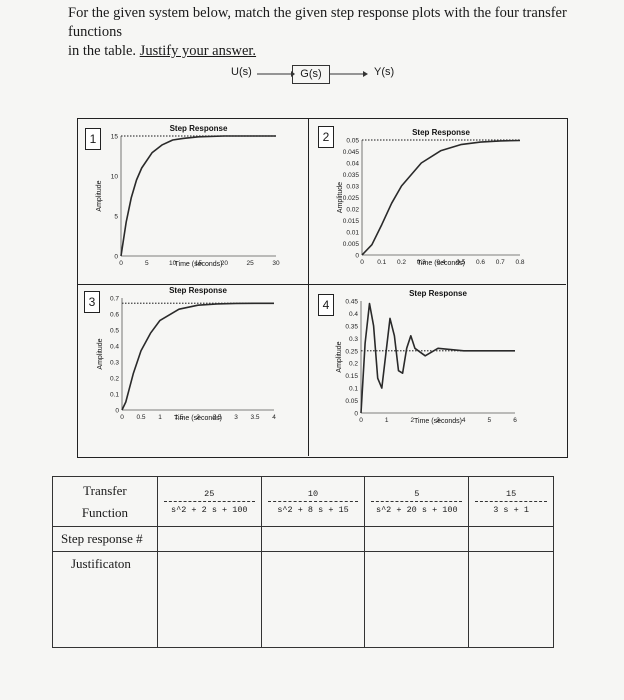 The image size is (624, 700). What do you see at coordinates (438, 420) in the screenshot?
I see `plot-4-xtick: 3` at bounding box center [438, 420].